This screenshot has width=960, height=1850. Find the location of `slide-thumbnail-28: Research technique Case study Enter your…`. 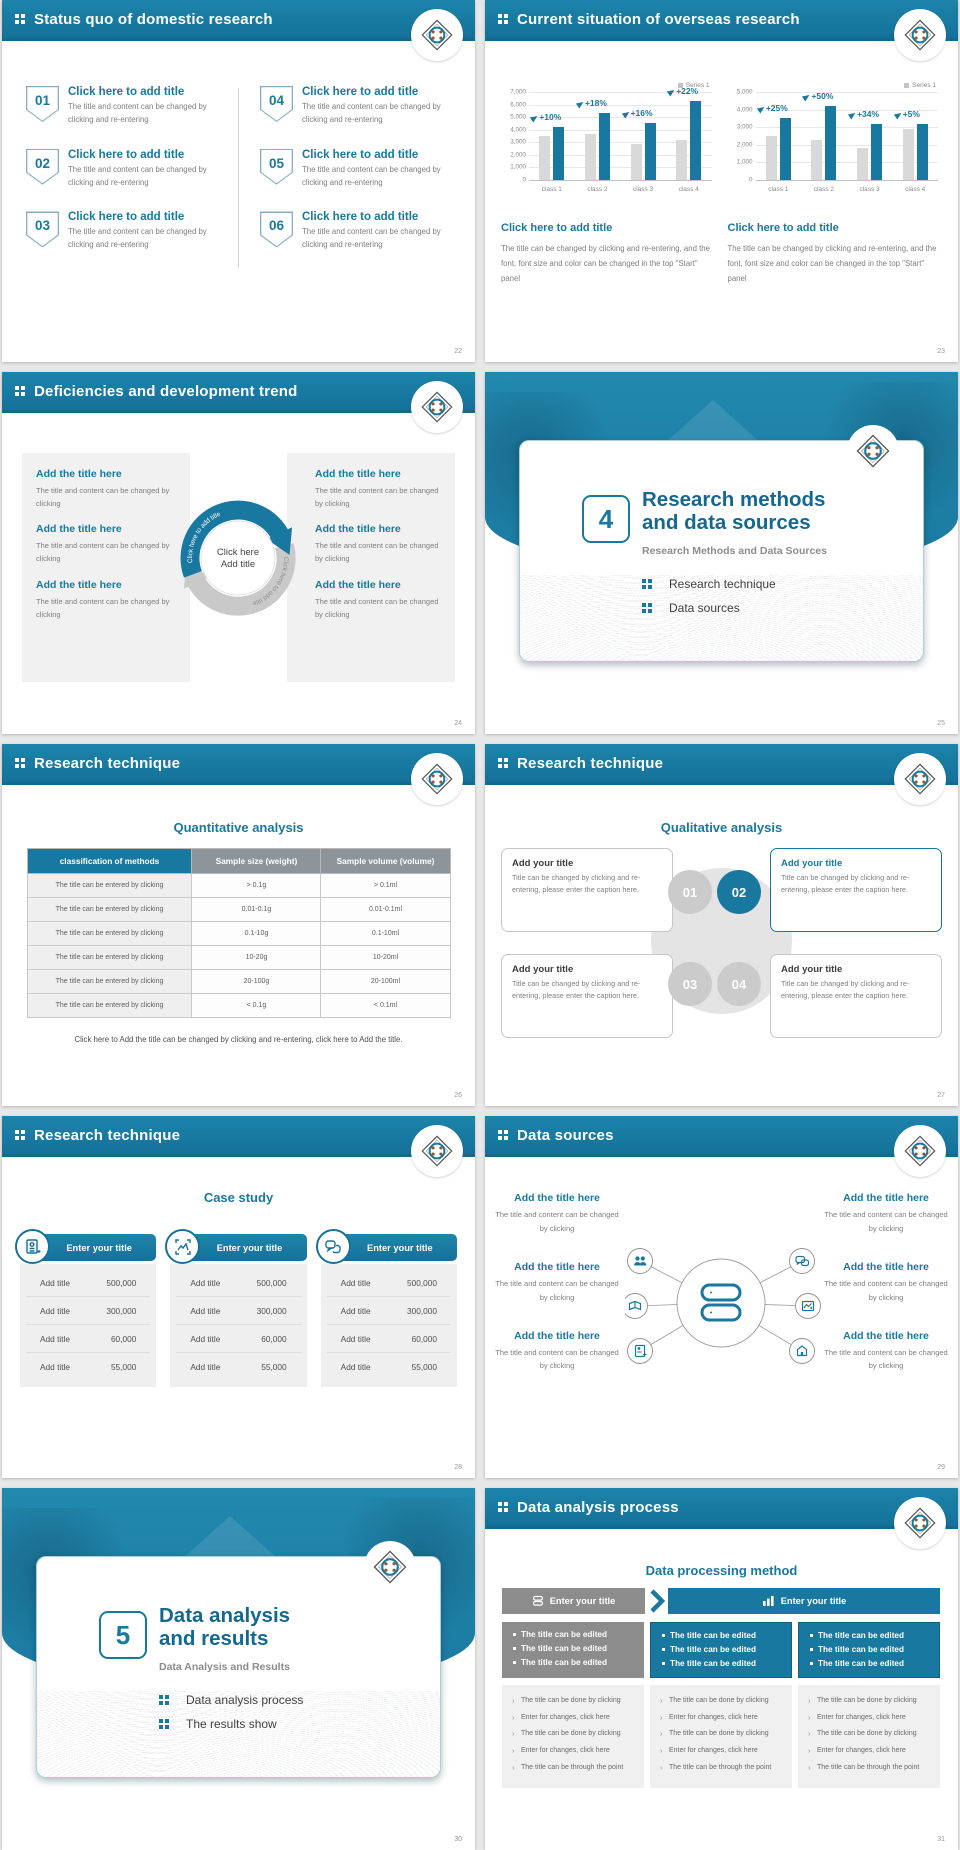

slide-thumbnail-28: Research technique Case study Enter your… is located at coordinates (238, 1297).